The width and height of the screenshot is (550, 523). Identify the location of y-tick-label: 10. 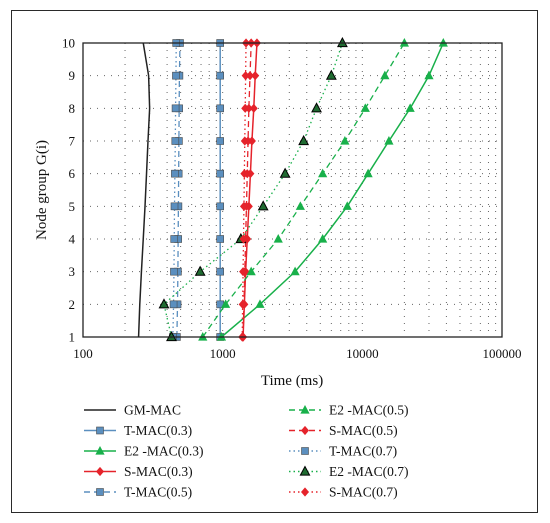
(68, 43).